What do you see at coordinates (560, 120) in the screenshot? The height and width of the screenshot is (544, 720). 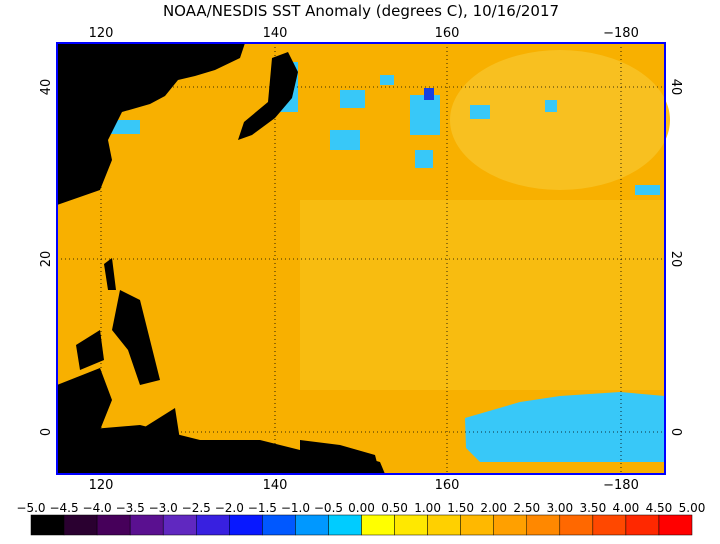 I see `warm-region` at bounding box center [560, 120].